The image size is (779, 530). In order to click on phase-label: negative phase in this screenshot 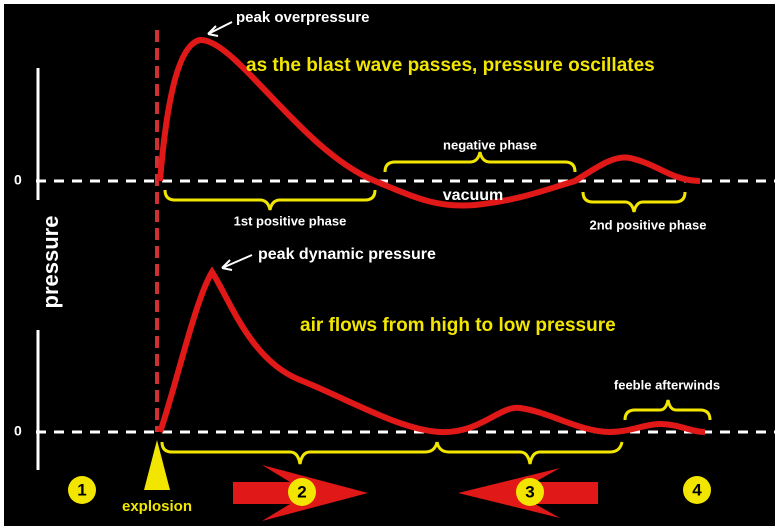, I will do `click(490, 144)`.